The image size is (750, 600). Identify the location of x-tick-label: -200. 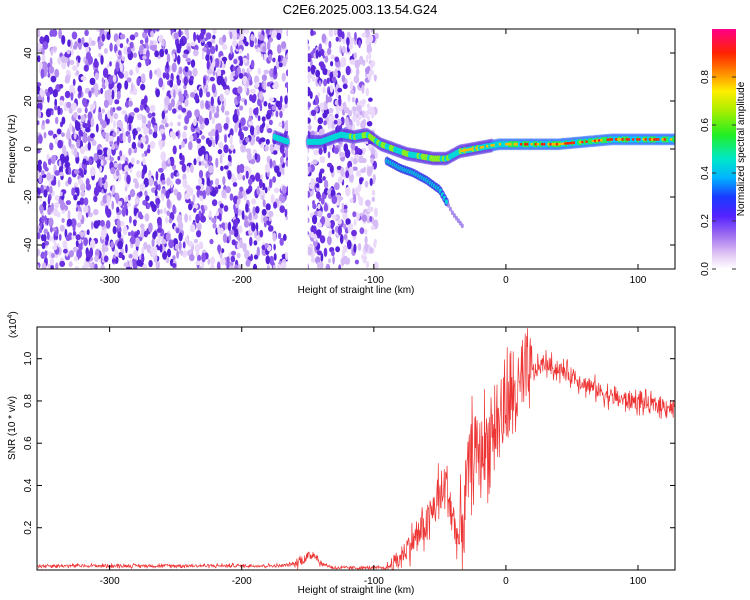
(242, 581).